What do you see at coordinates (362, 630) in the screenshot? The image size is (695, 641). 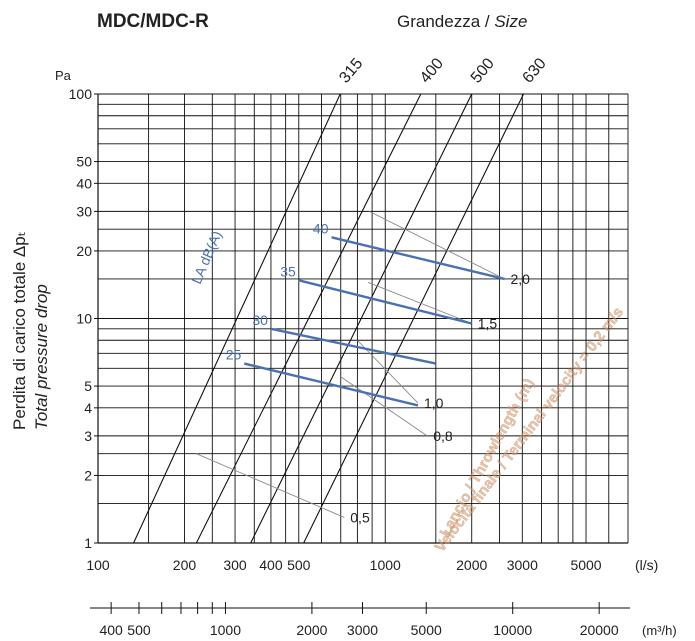 I see `x2-tick-label: 3000` at bounding box center [362, 630].